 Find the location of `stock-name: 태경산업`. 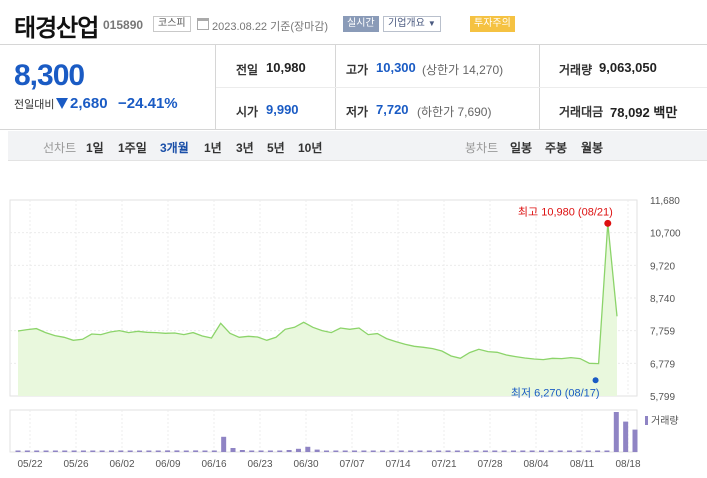

stock-name: 태경산업 is located at coordinates (56, 28).